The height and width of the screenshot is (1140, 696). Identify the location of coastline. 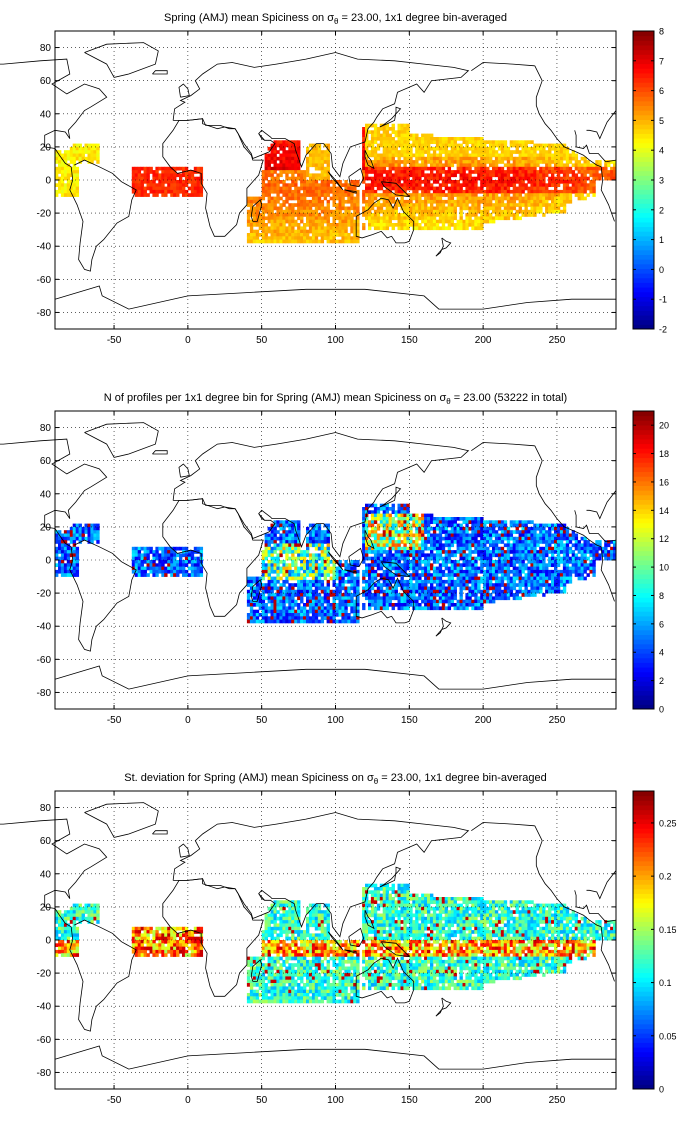
(261, 137).